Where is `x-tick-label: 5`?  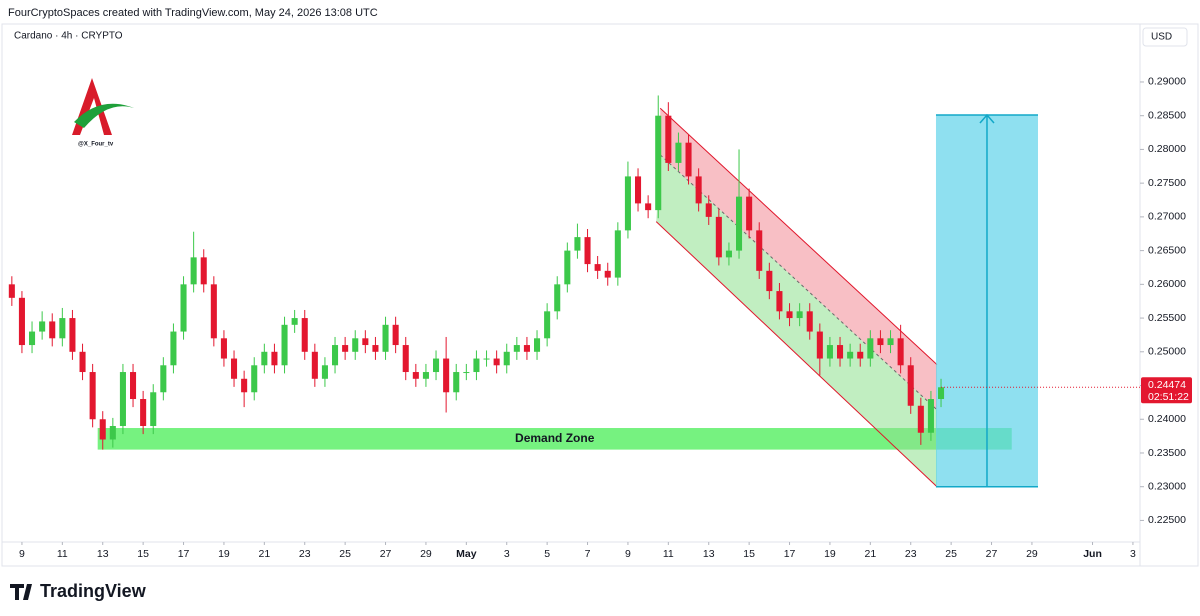
x-tick-label: 5 is located at coordinates (547, 554).